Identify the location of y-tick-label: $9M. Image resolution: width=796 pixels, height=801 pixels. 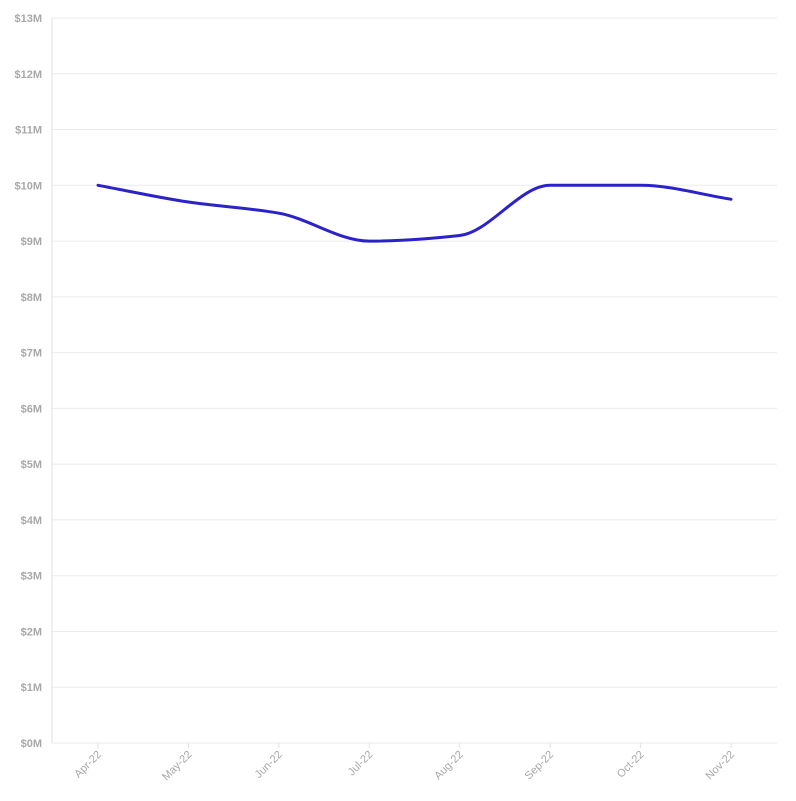
(31, 242).